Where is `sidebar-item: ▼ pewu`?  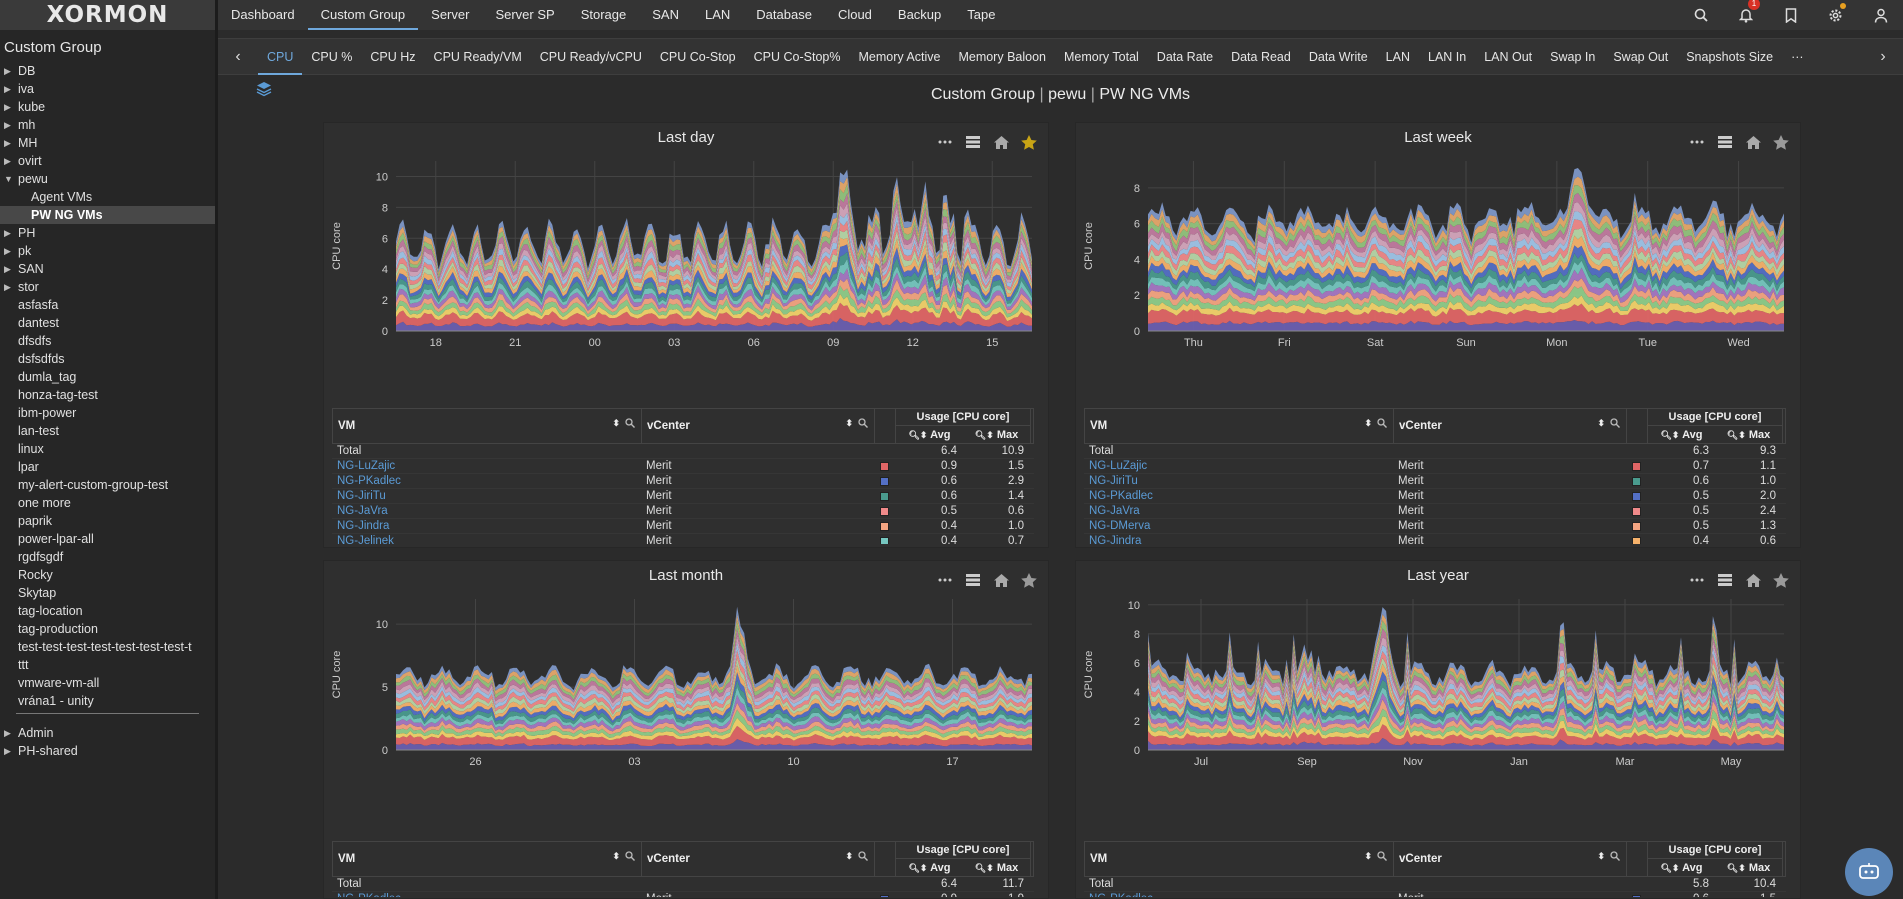 sidebar-item: ▼ pewu is located at coordinates (107, 179).